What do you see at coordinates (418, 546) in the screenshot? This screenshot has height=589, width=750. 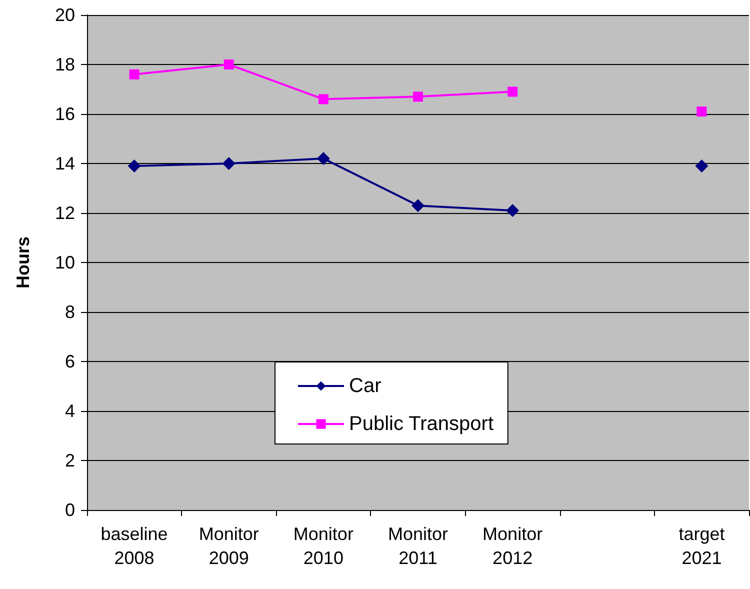 I see `x-tick-label: Monitor 2011` at bounding box center [418, 546].